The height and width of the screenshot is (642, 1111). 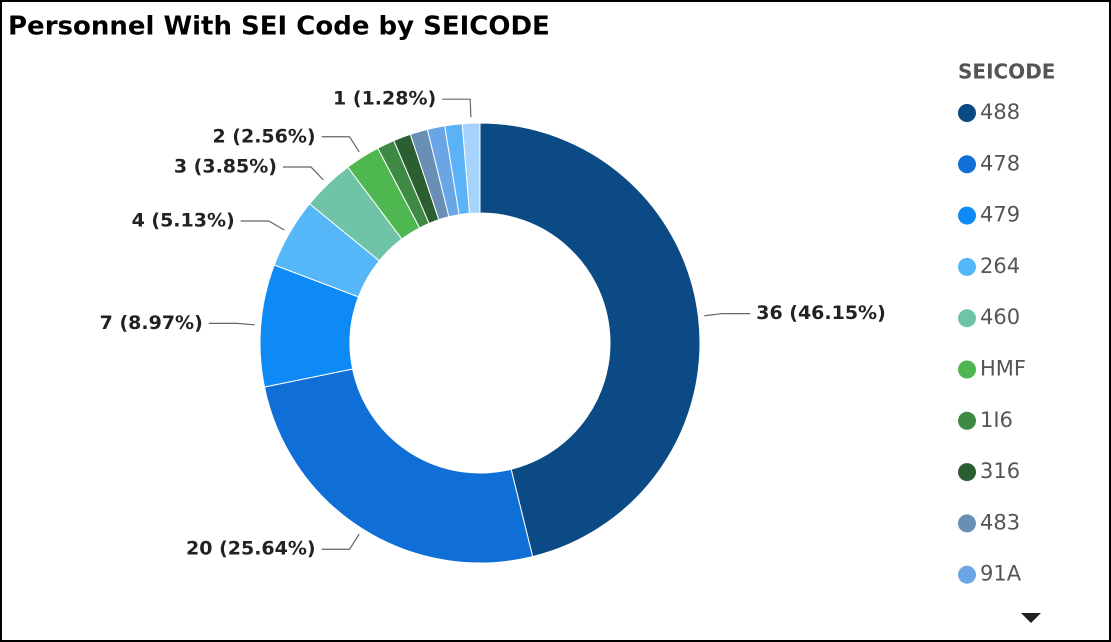 I want to click on chart-title: Personnel With SEI Code by SEICODE, so click(x=279, y=27).